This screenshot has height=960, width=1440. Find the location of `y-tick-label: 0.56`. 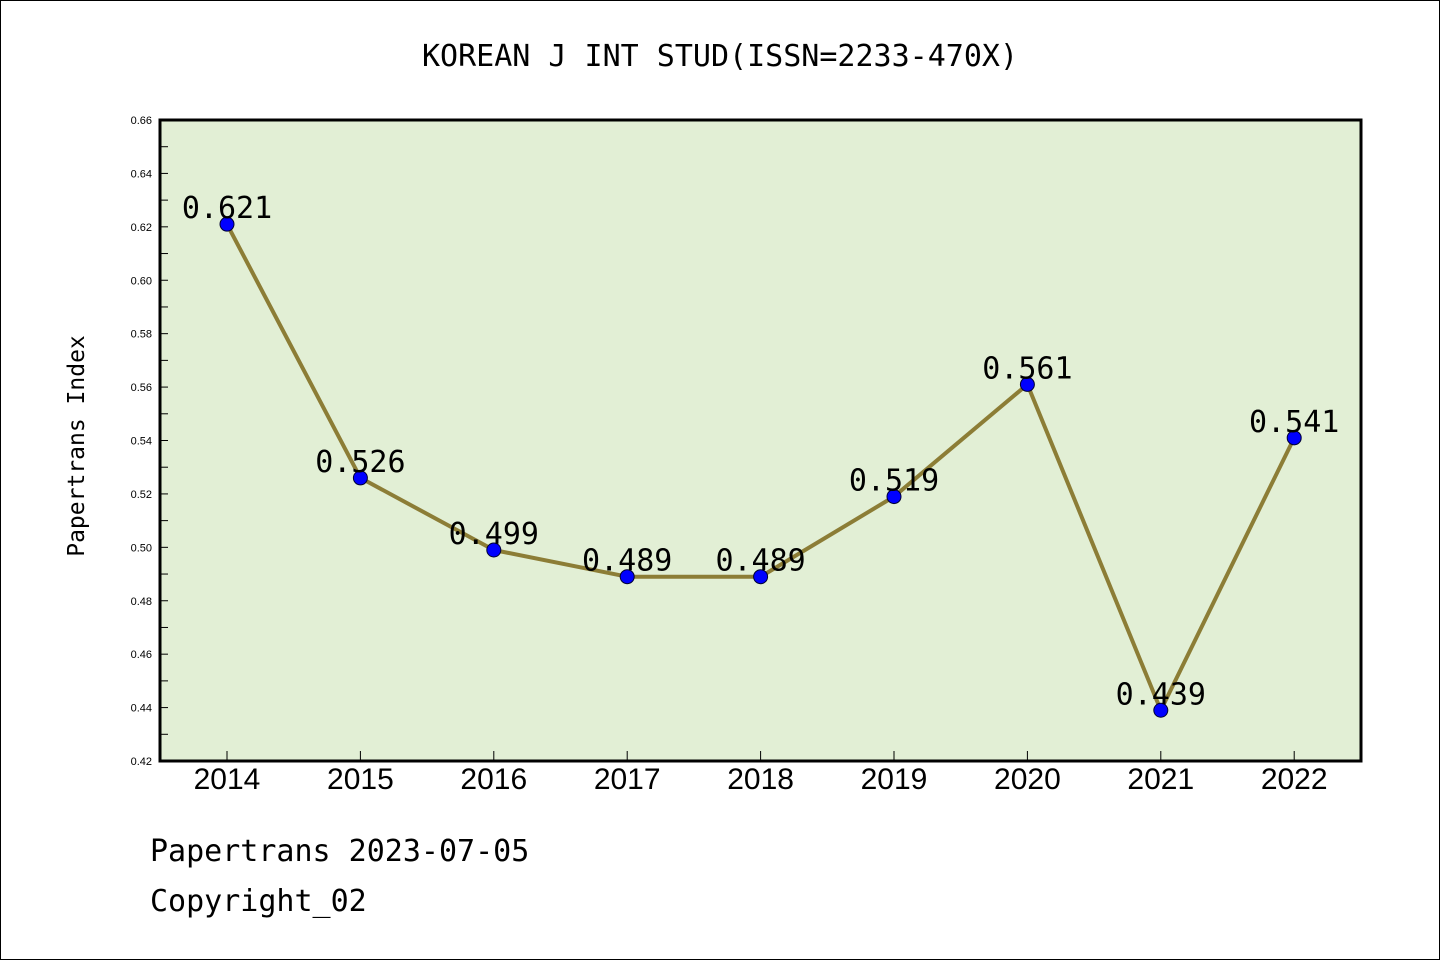

y-tick-label: 0.56 is located at coordinates (141, 388).